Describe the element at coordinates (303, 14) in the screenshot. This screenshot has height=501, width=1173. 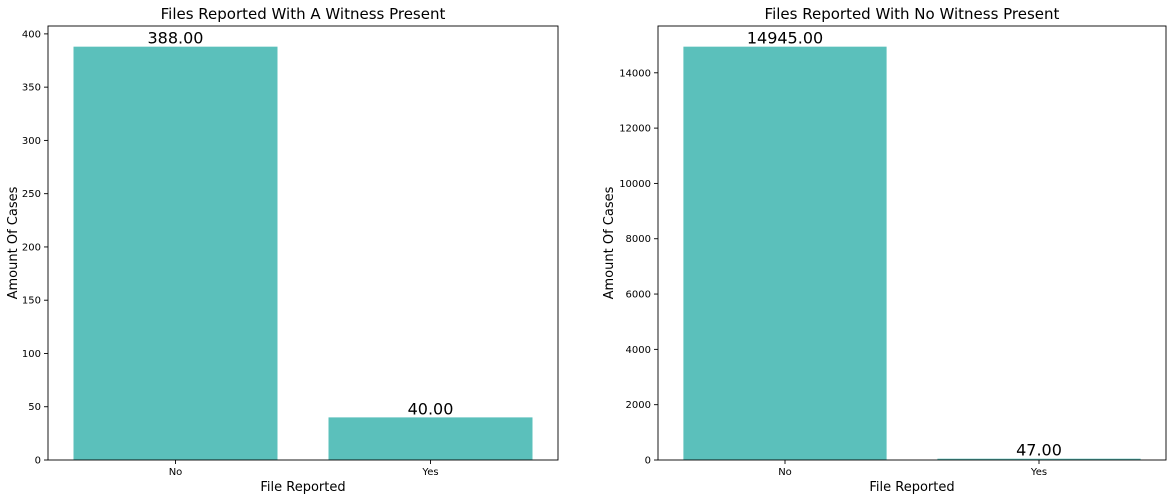
I see `chart-title: Files Reported With A Witness Present` at that location.